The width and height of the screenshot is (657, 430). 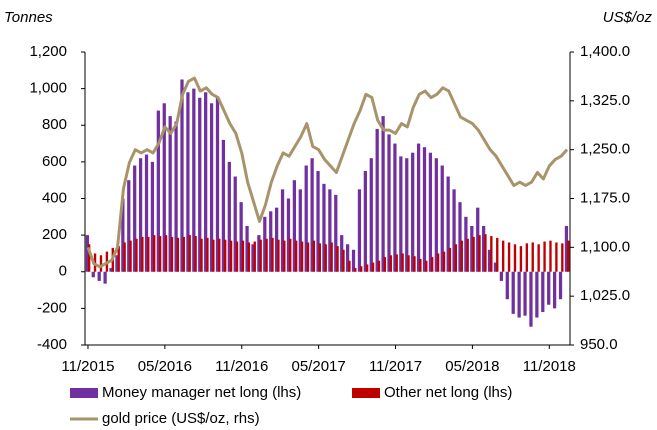 I want to click on y2-axis-title: US$/oz, so click(x=628, y=17).